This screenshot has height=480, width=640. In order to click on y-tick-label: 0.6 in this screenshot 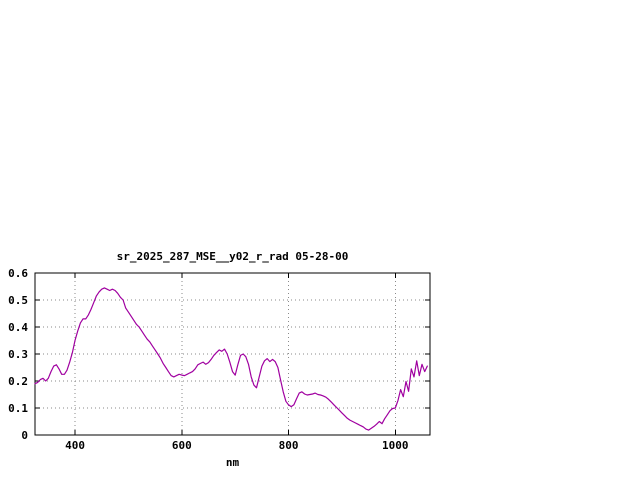, I will do `click(18, 273)`.